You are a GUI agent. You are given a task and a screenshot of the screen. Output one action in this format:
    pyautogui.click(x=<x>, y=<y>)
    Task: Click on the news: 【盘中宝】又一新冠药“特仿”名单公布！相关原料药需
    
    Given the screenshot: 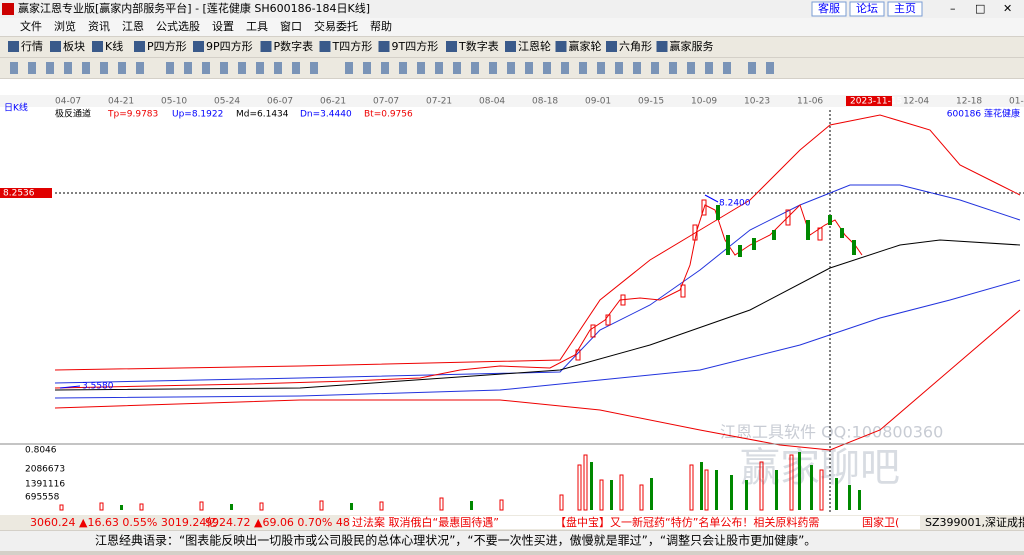 What is the action you would take?
    pyautogui.click(x=687, y=522)
    